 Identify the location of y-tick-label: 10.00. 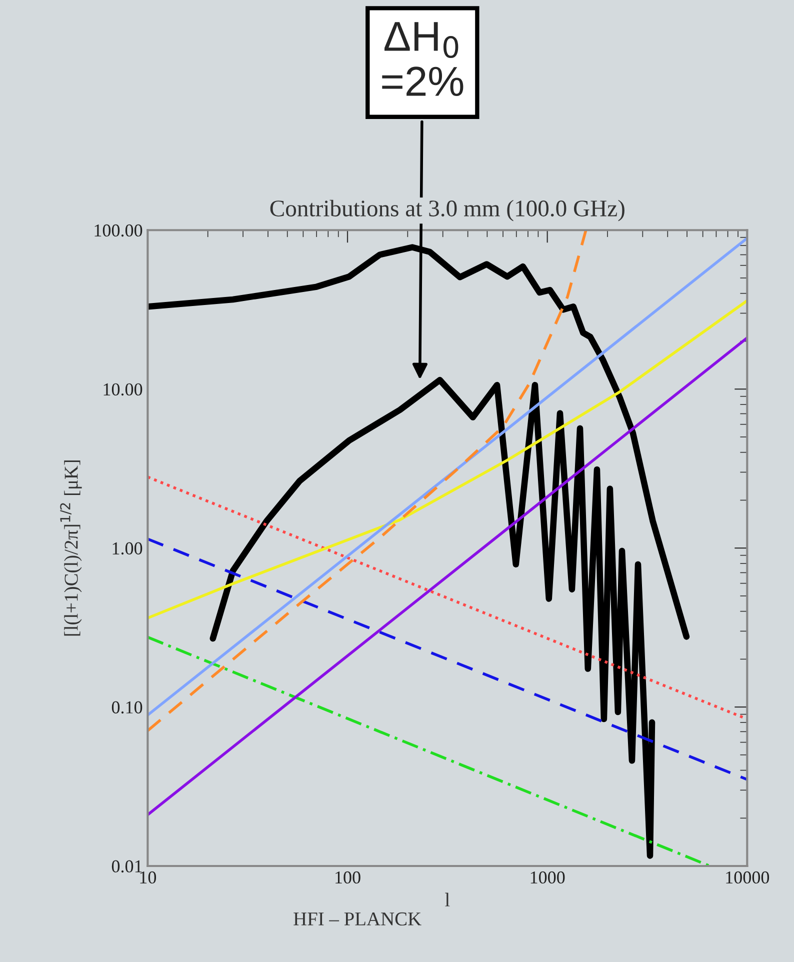
(123, 389).